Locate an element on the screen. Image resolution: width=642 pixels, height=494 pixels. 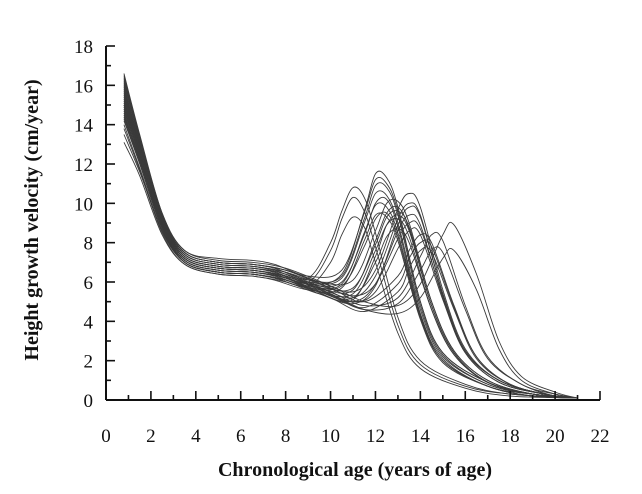
y-axis-title: Height growth velocity (cm/year) is located at coordinates (32, 219).